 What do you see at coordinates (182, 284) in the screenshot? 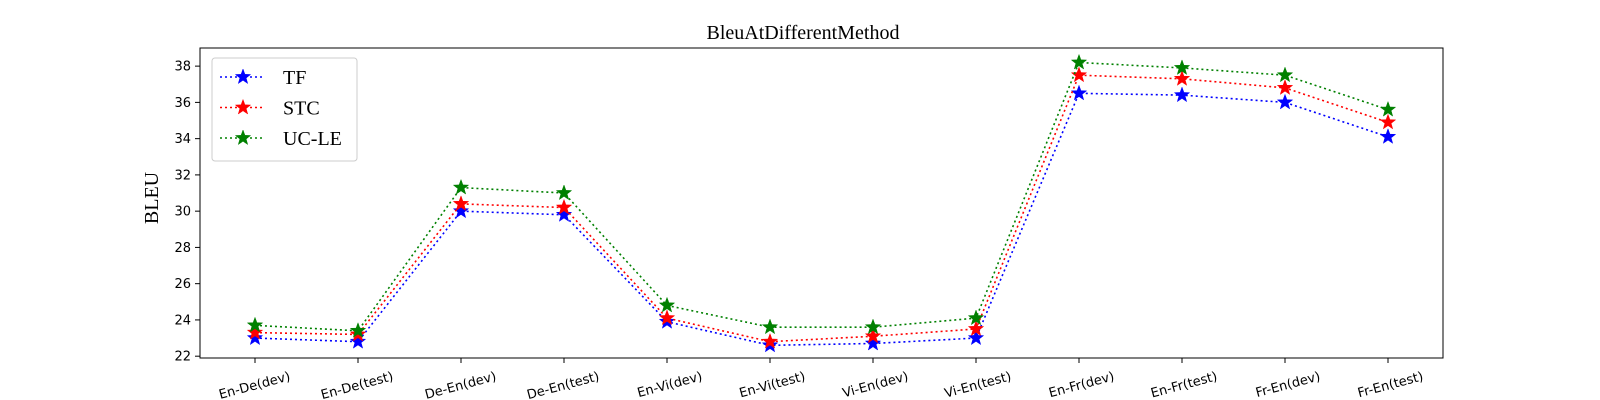
I see `y-tick-label: 26` at bounding box center [182, 284].